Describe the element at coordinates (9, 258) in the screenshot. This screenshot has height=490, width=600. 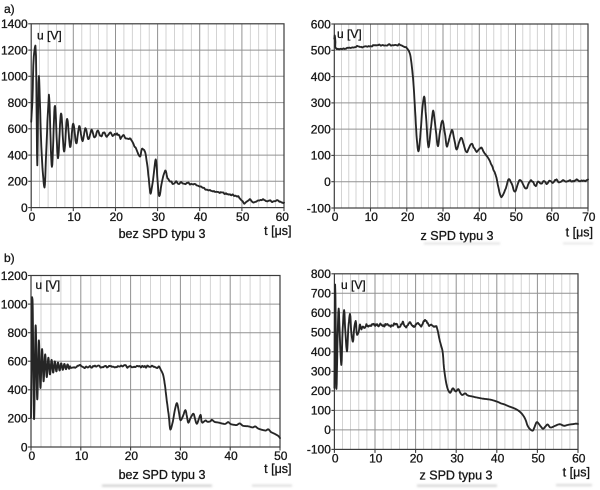
I see `svg-text: b)` at that location.